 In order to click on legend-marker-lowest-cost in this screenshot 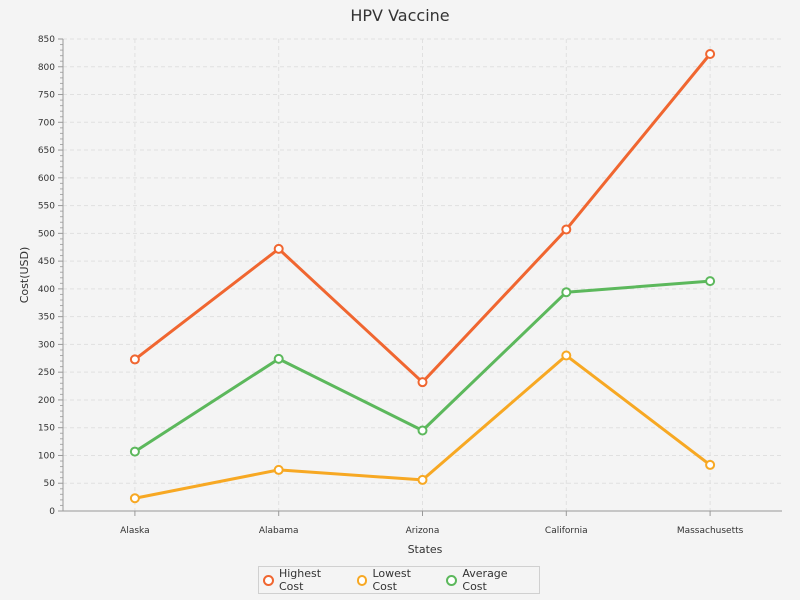, I will do `click(362, 580)`.